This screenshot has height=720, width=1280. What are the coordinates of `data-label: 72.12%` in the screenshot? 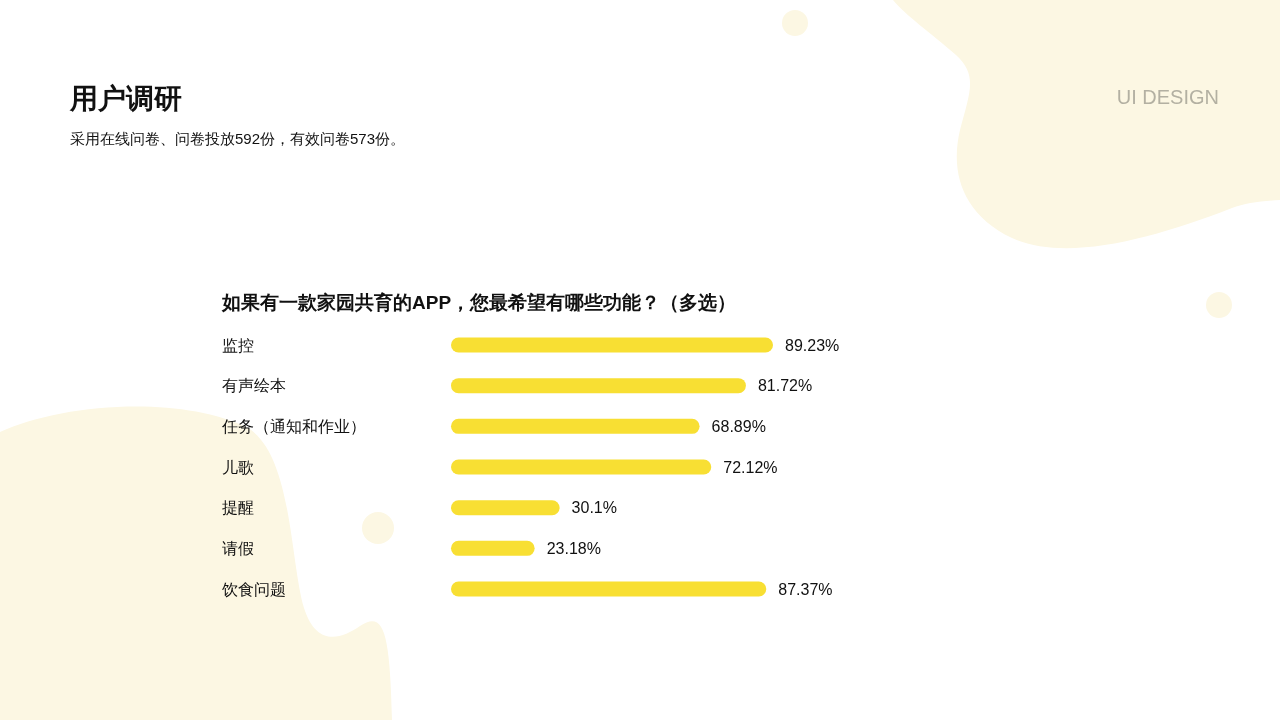 It's located at (750, 467).